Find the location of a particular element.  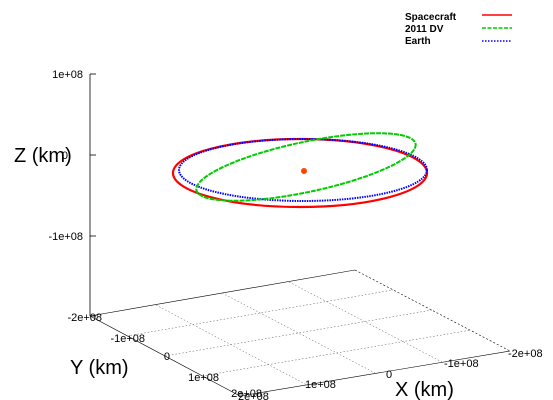

z-axis is located at coordinates (92, 195).